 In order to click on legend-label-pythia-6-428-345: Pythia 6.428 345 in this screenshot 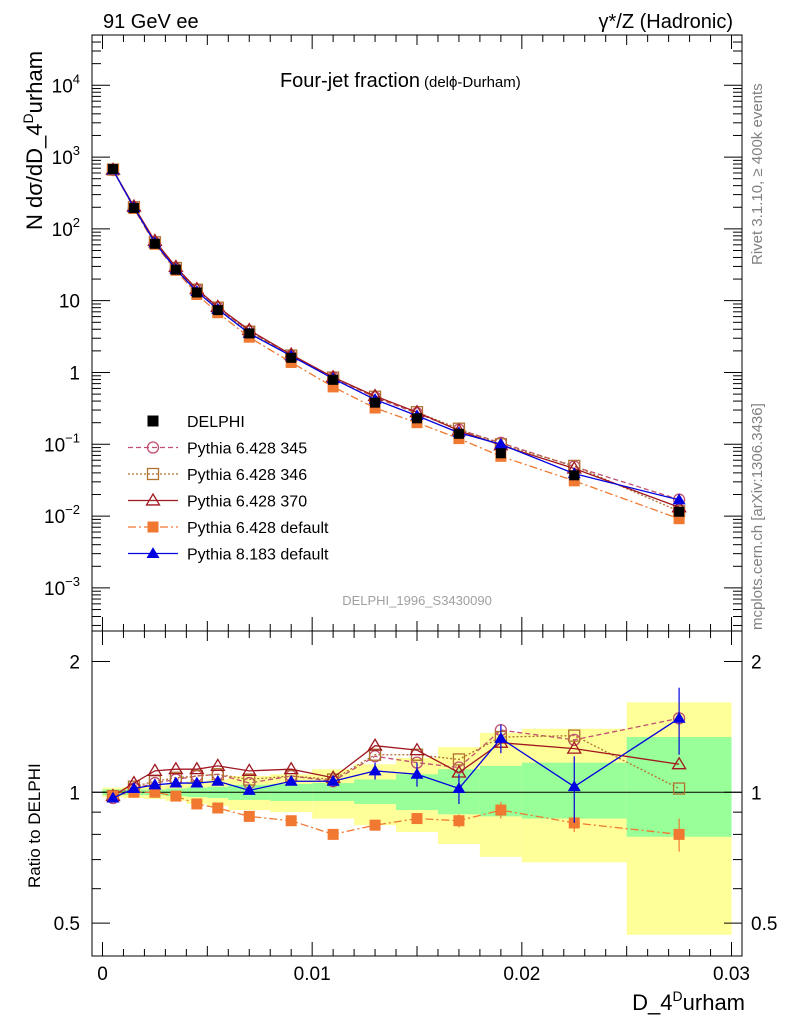, I will do `click(247, 449)`.